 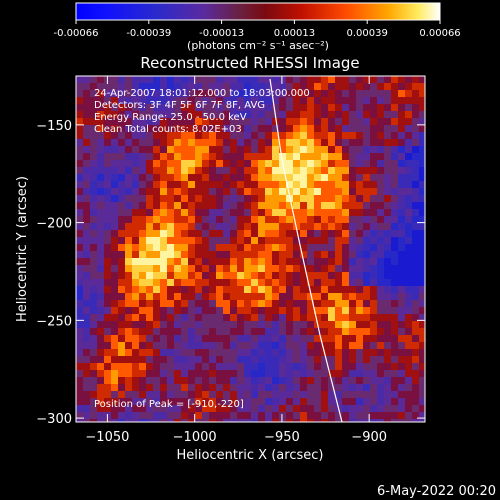 I want to click on y-tick-label: −300, so click(x=54, y=419).